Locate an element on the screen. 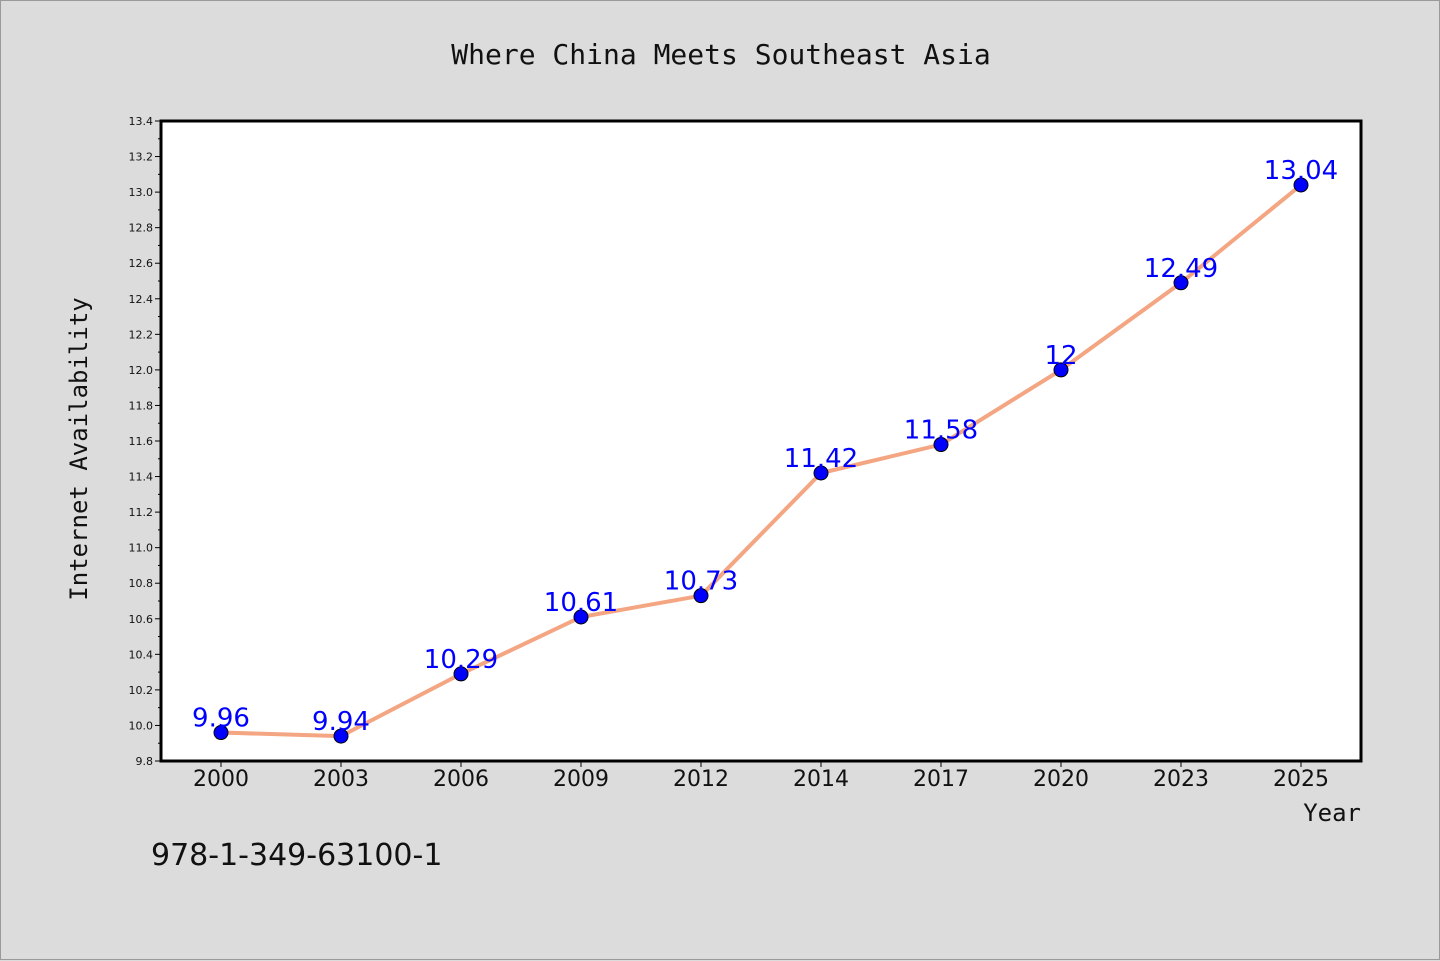  data-label: 9.94 is located at coordinates (341, 722).